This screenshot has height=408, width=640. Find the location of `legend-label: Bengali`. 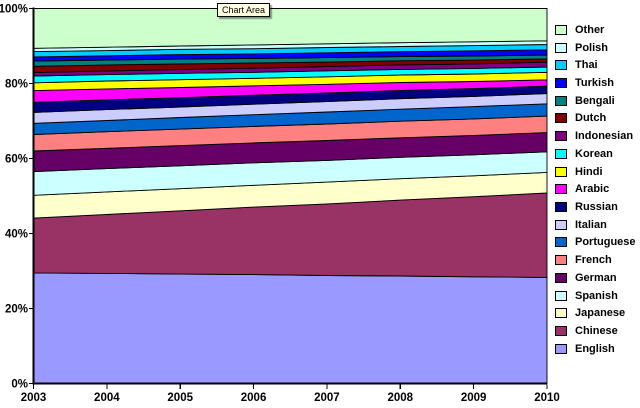

legend-label: Bengali is located at coordinates (595, 100).